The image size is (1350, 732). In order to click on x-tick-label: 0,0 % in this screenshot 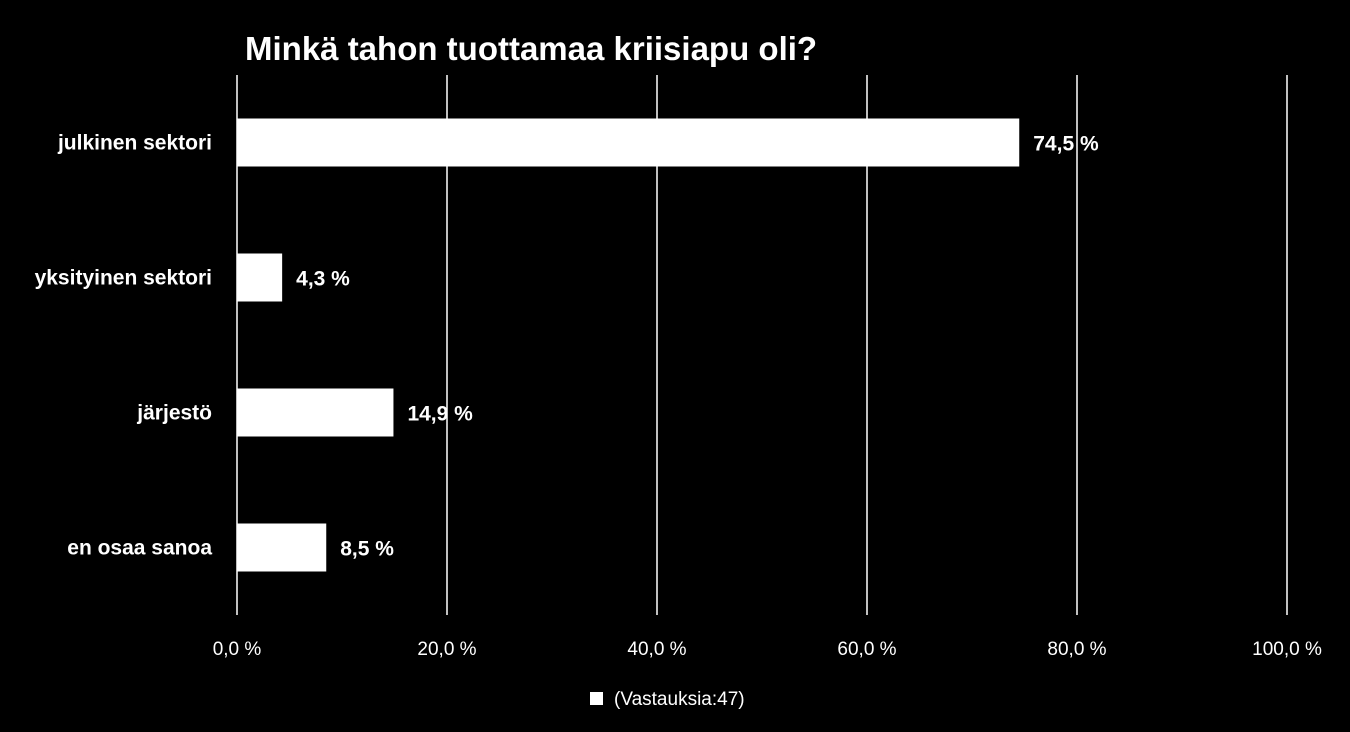, I will do `click(237, 649)`.